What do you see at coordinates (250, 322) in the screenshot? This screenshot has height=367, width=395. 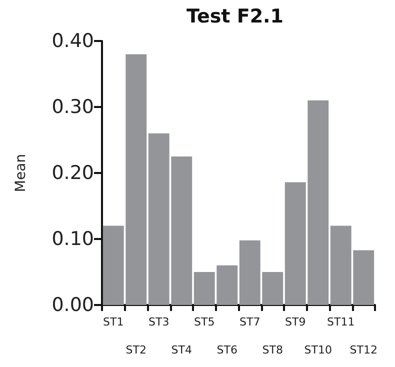 I see `x-tick-label: ST7` at bounding box center [250, 322].